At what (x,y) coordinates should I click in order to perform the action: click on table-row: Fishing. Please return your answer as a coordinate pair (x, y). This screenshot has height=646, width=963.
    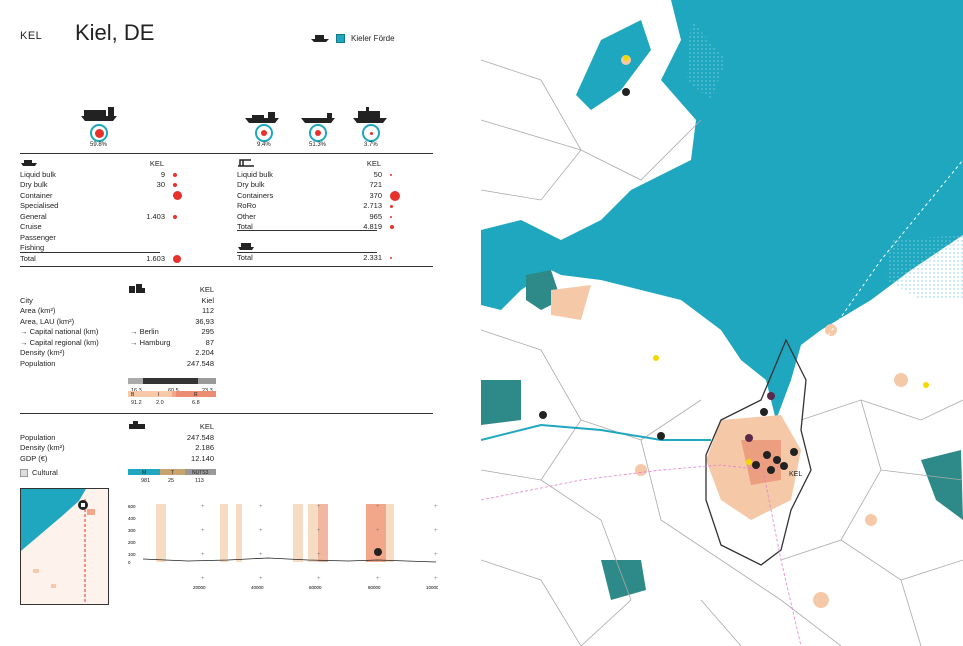
    Looking at the image, I should click on (101, 248).